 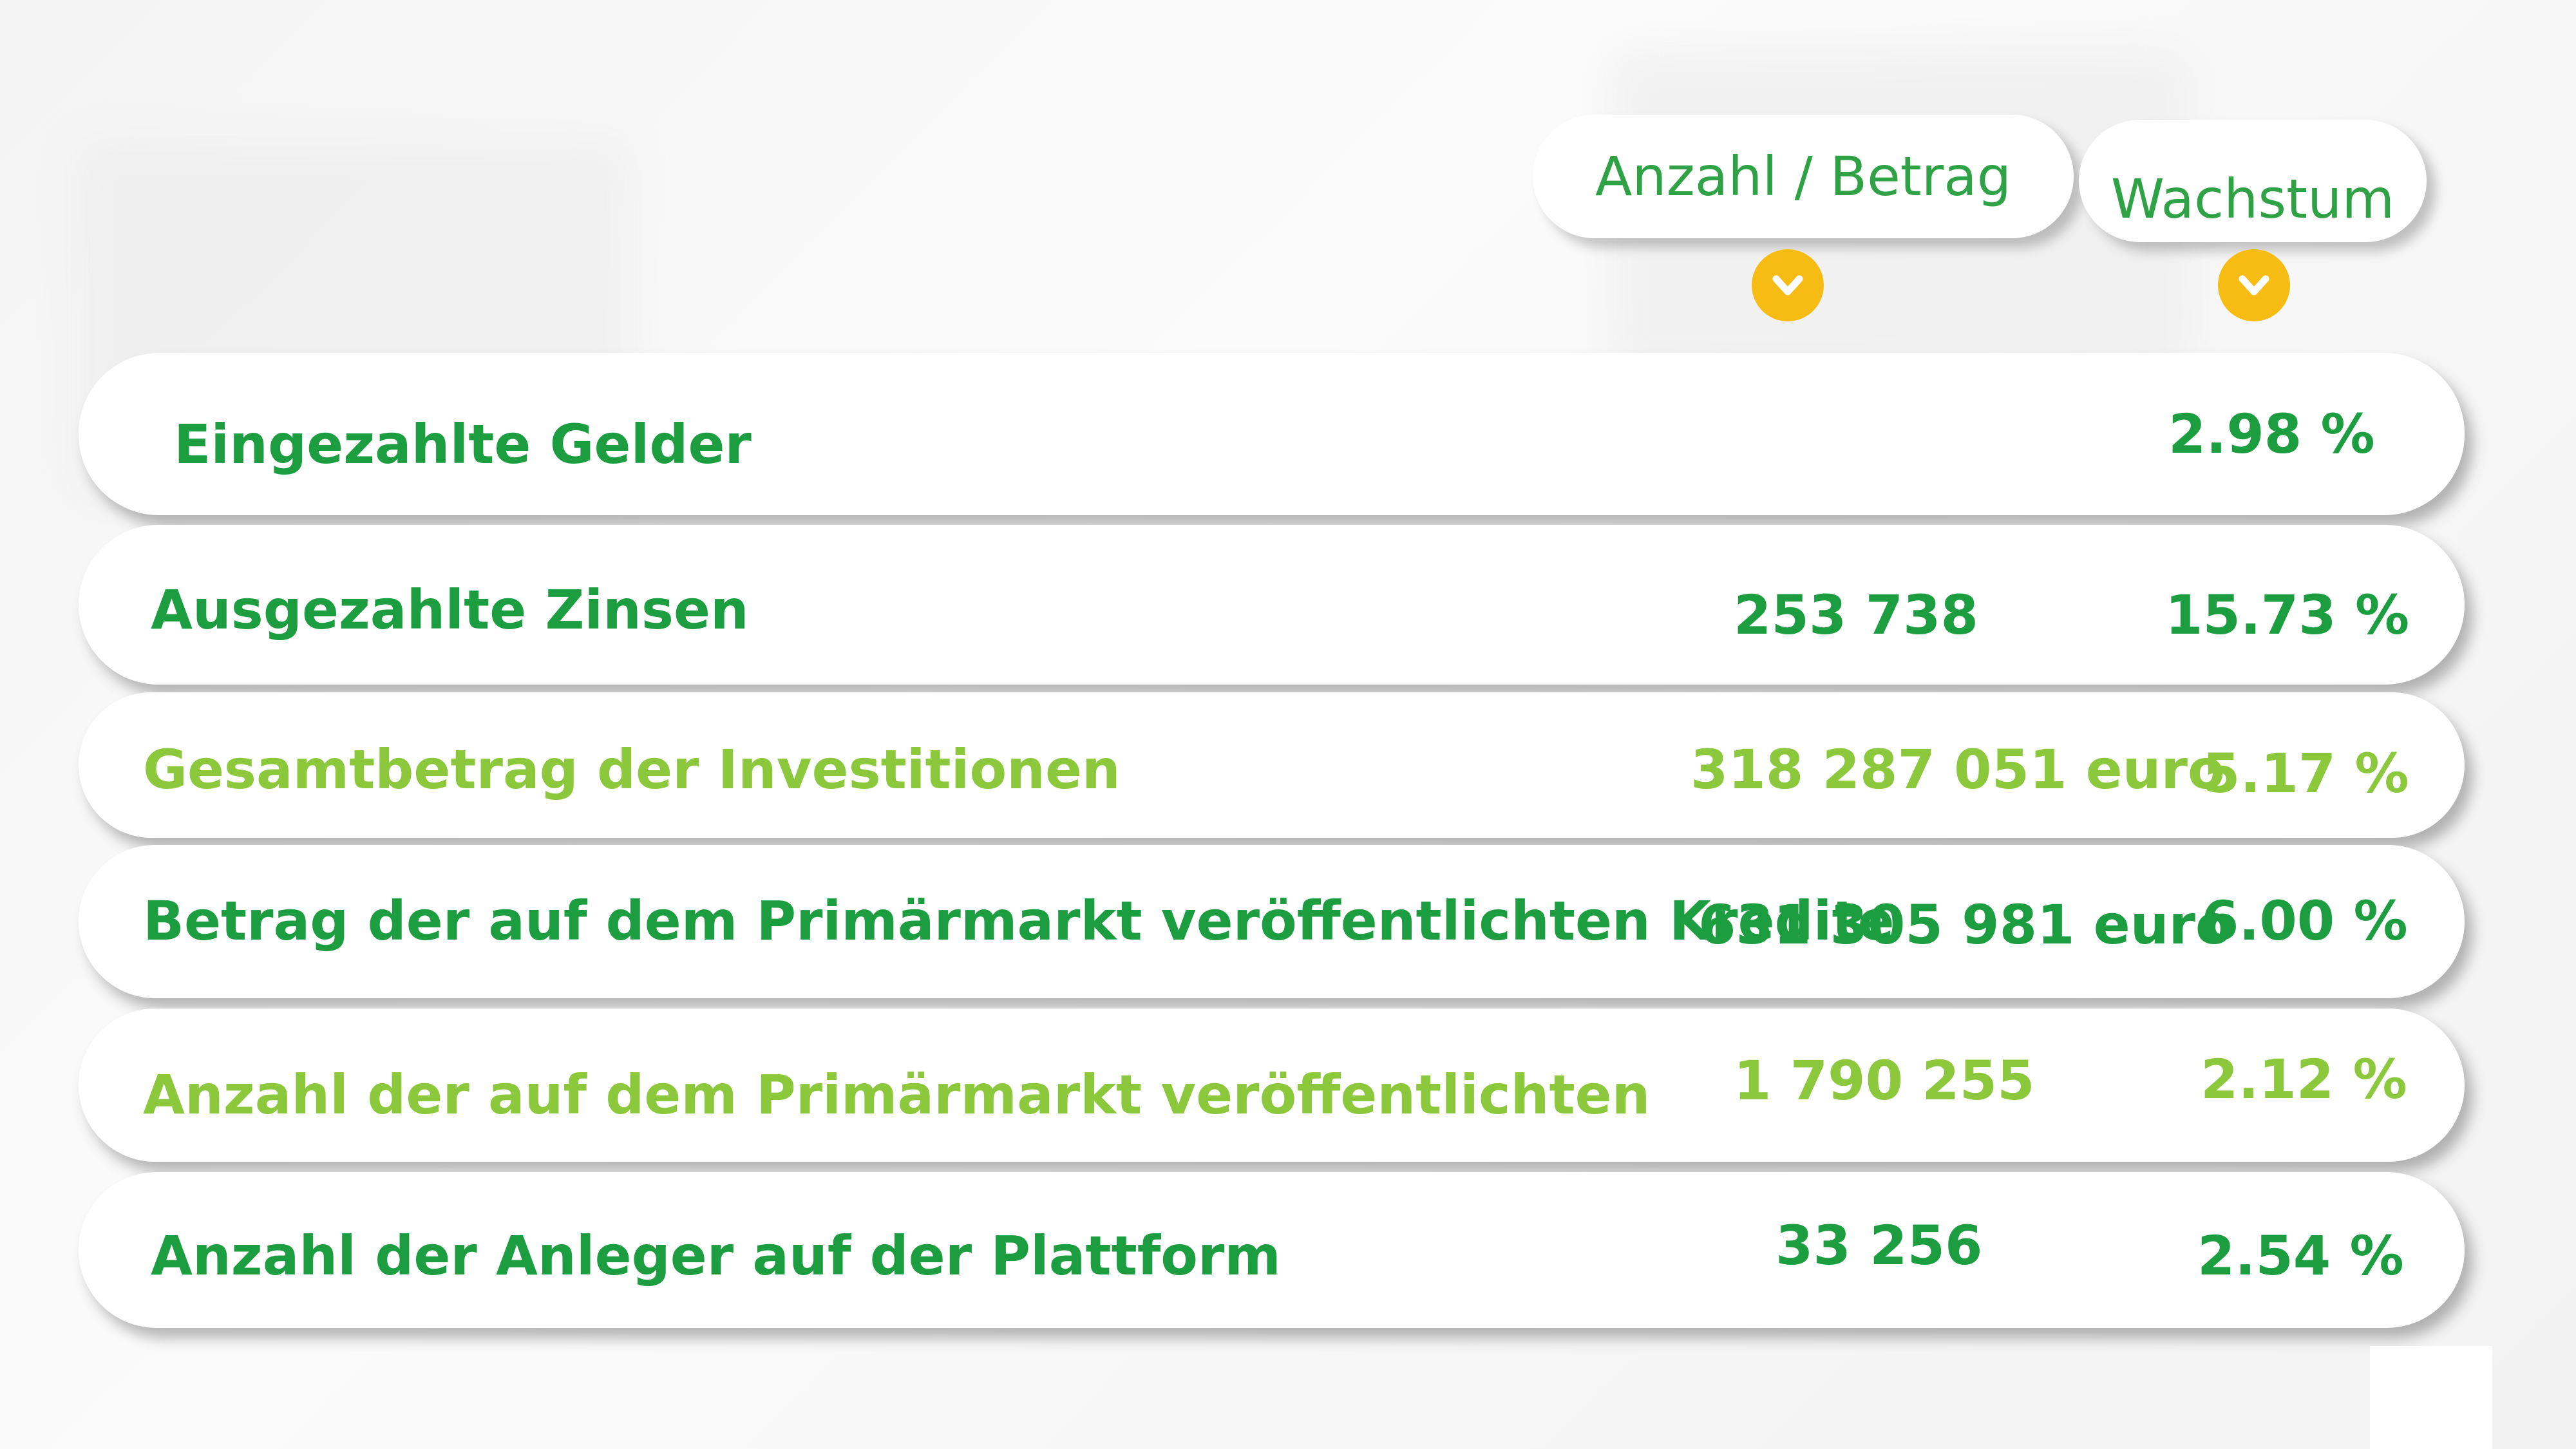 I want to click on column-header-growth-label: Wachstum, so click(x=2252, y=199).